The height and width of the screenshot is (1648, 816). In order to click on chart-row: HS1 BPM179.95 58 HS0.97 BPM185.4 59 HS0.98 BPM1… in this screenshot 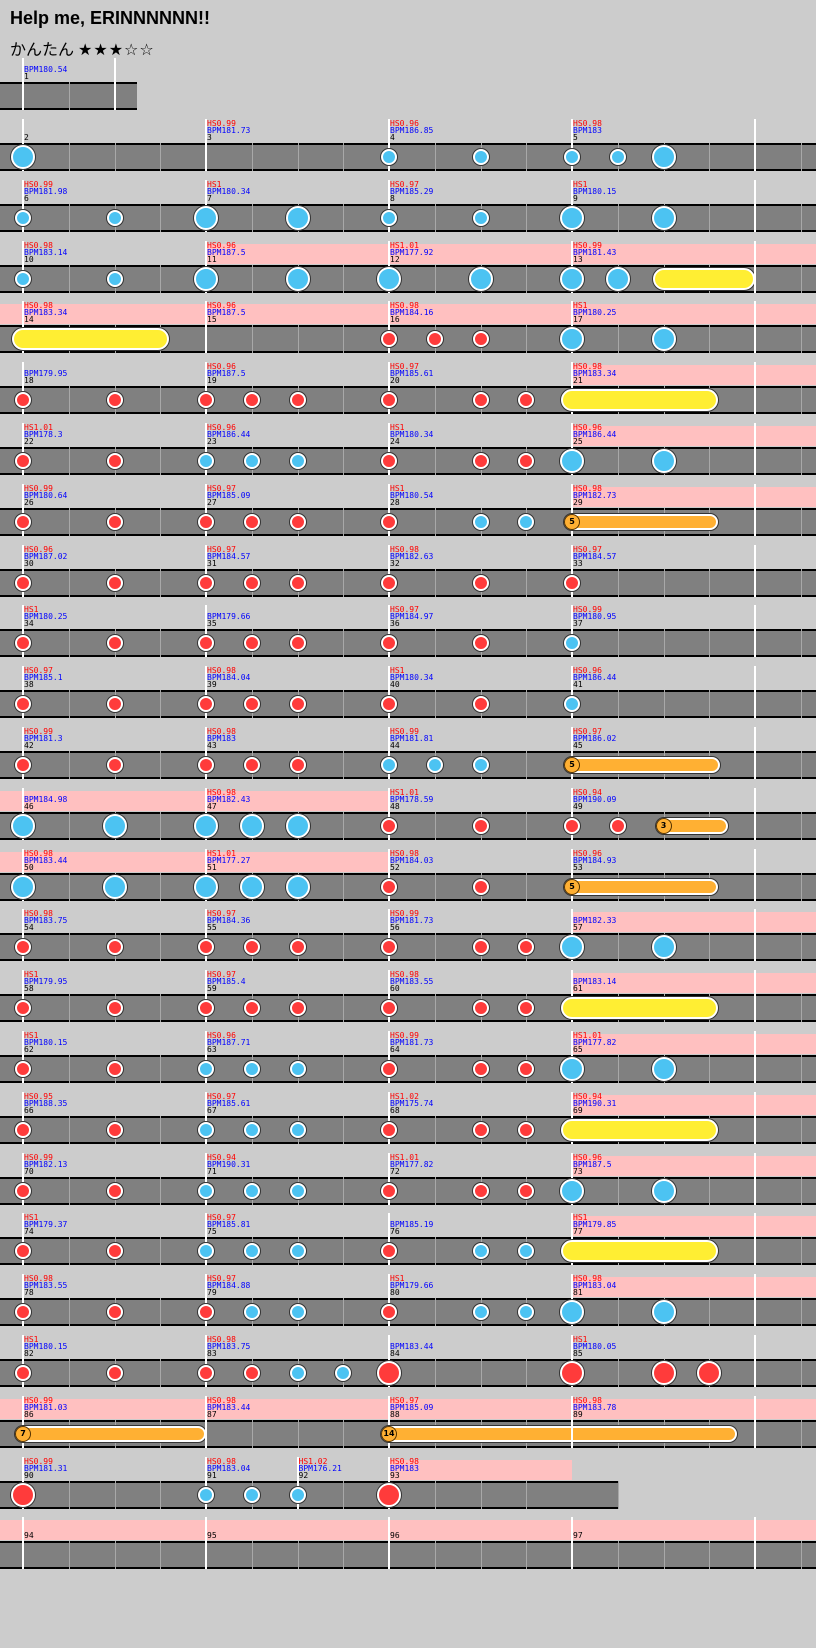, I will do `click(408, 1002)`.